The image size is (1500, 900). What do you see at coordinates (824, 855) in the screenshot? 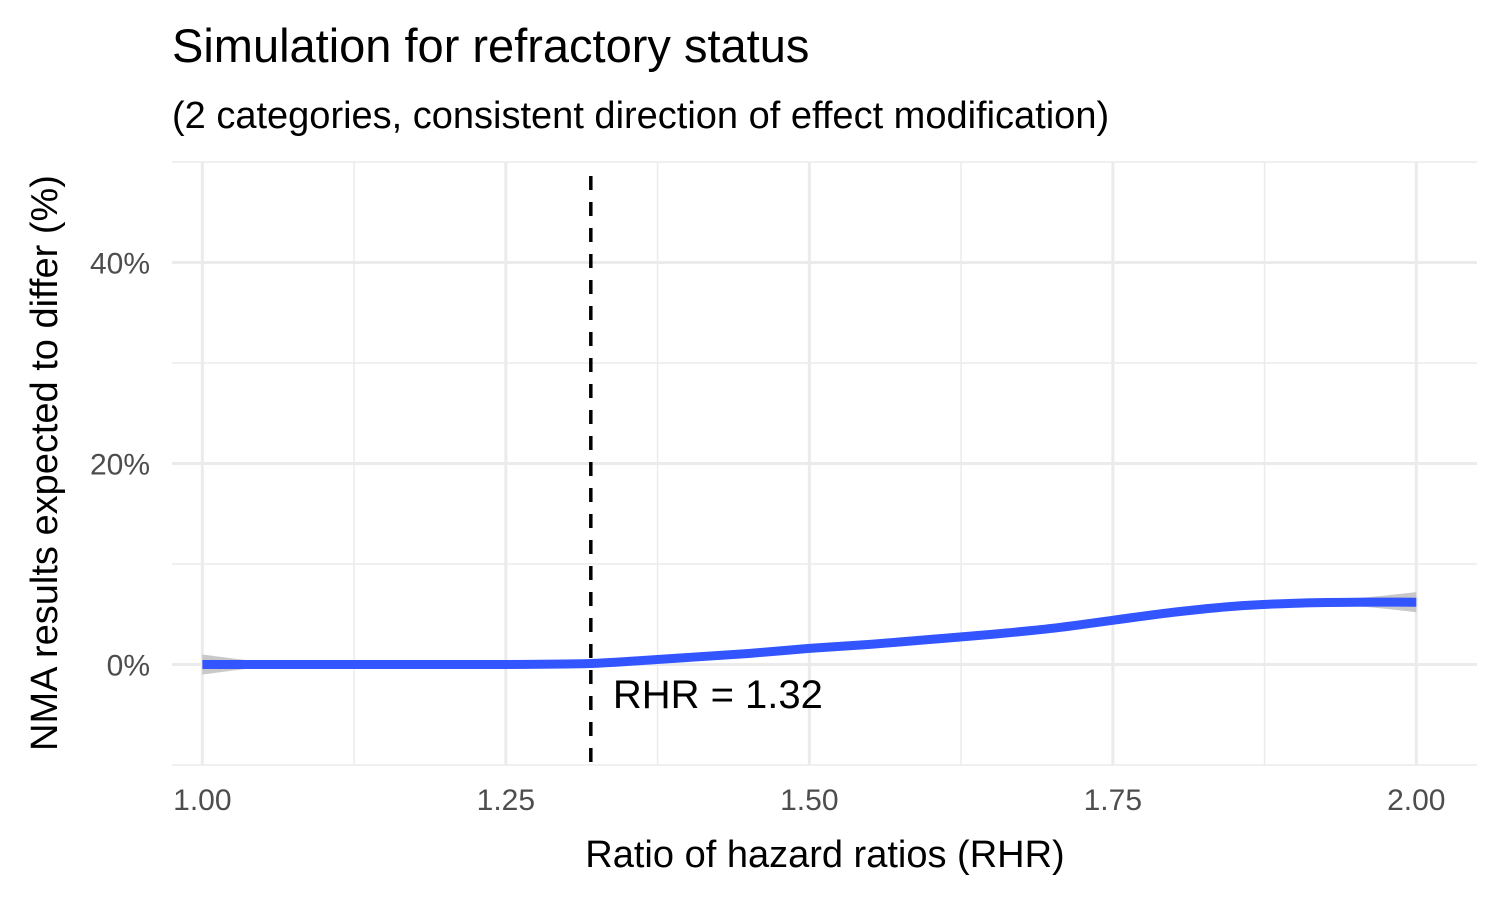
I see `x-axis-title: Ratio of hazard ratios (RHR)` at bounding box center [824, 855].